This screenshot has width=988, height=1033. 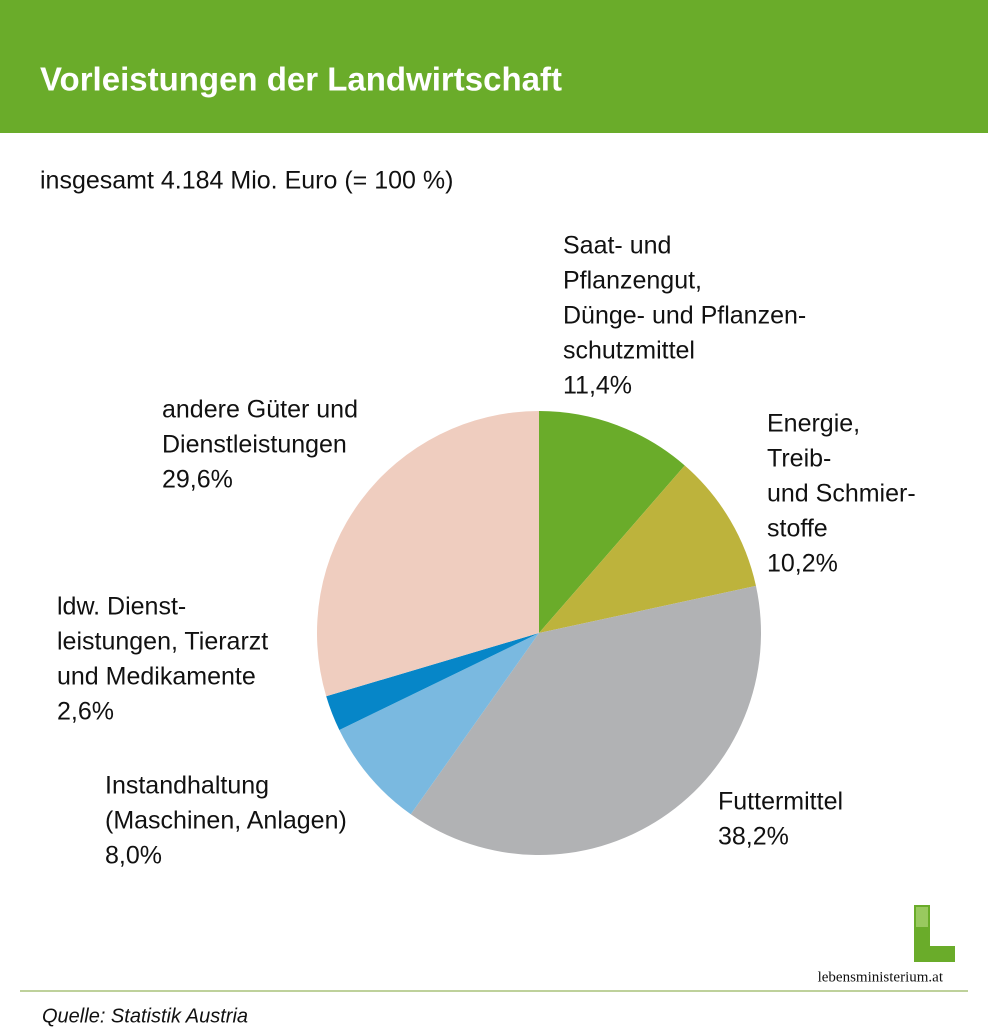 What do you see at coordinates (121, 607) in the screenshot?
I see `slice-label: ldw. Dienst-` at bounding box center [121, 607].